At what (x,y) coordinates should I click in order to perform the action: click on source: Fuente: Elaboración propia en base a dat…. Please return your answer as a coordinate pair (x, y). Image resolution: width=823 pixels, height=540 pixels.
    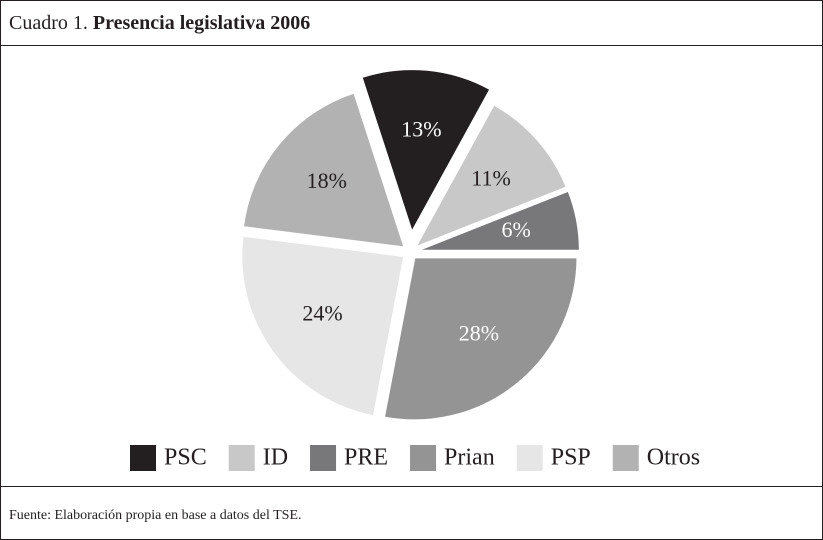
    Looking at the image, I should click on (155, 515).